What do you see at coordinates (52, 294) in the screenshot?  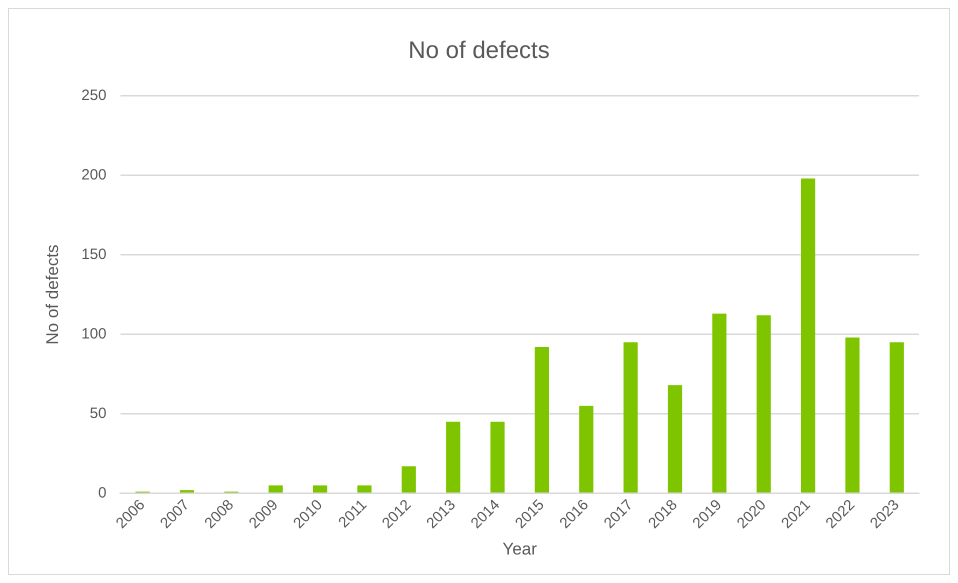 I see `y-axis-title: No of defects` at bounding box center [52, 294].